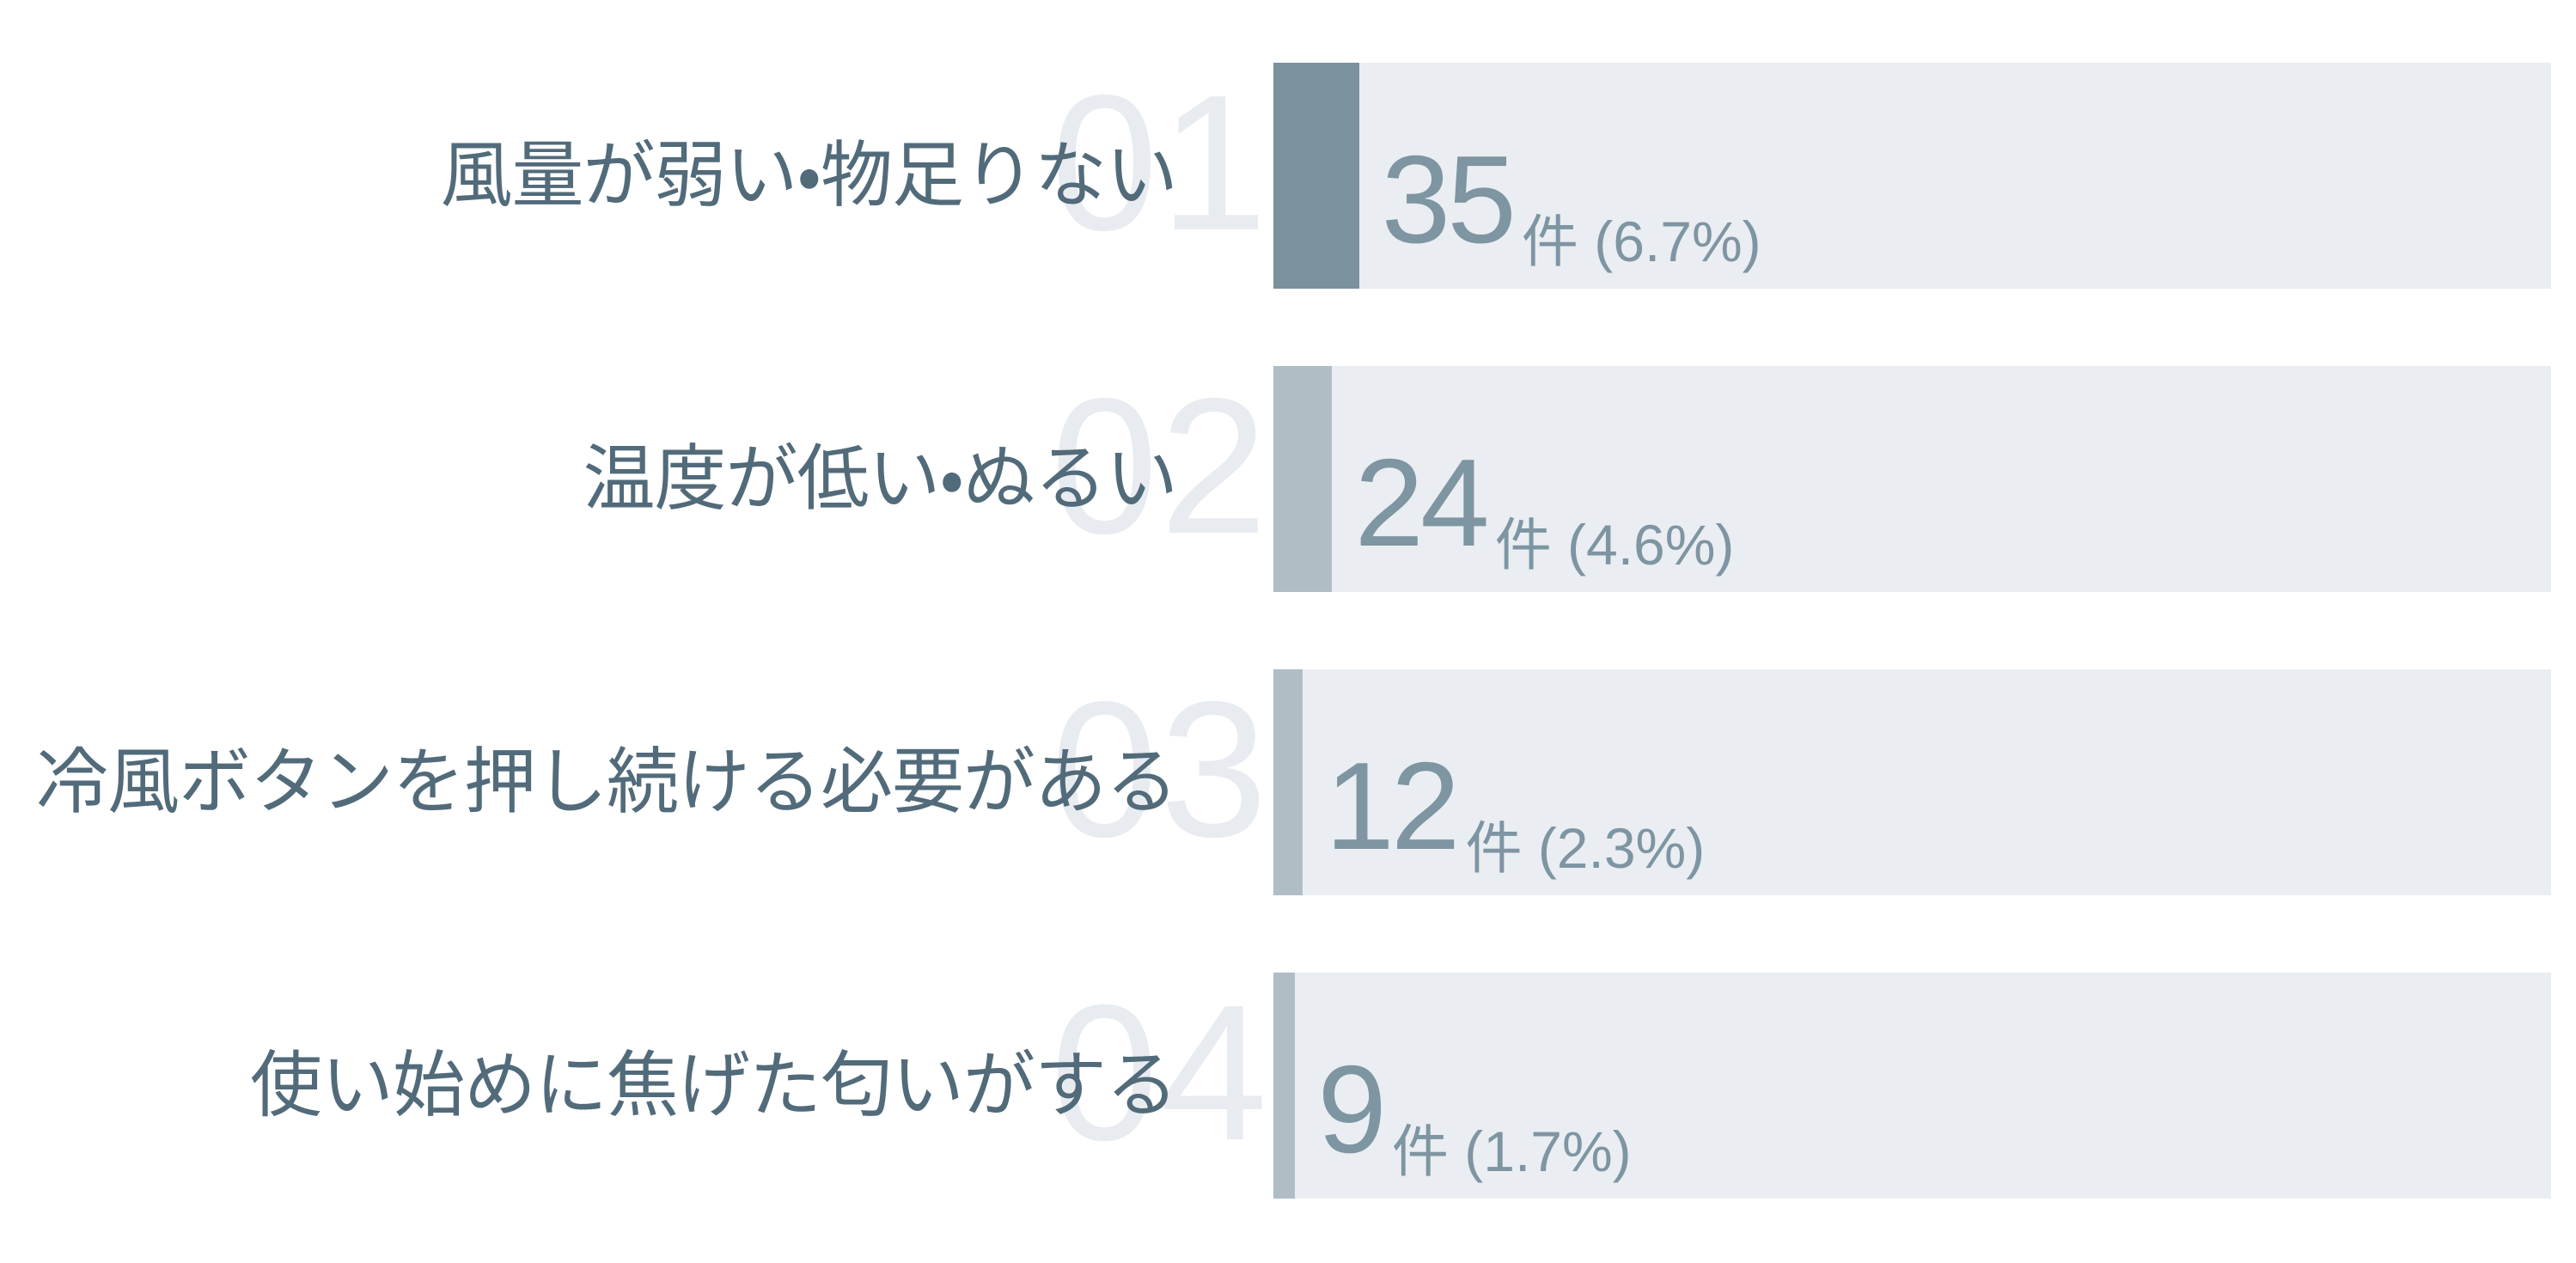 This screenshot has height=1263, width=2576. I want to click on value-unit-percent: 件 (1.7%), so click(1512, 1152).